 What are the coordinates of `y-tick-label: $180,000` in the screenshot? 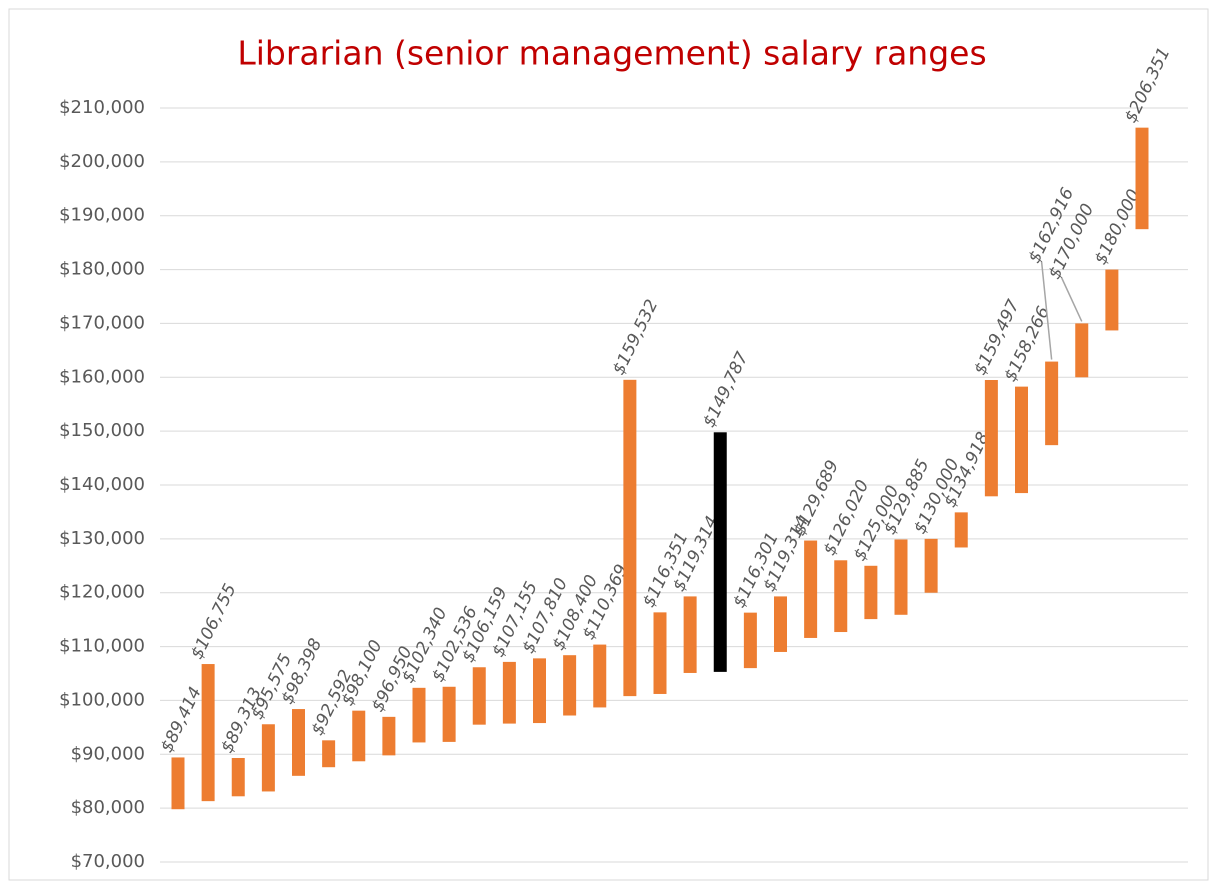 It's located at (102, 269).